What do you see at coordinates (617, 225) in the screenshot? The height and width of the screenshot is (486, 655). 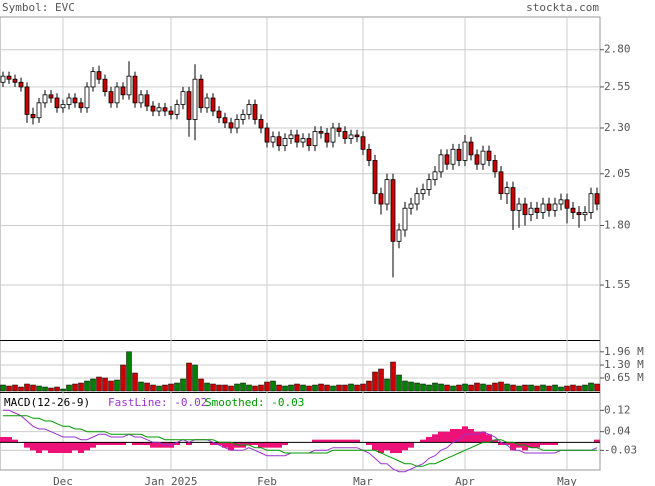 I see `y-tick-label: 1.80` at bounding box center [617, 225].